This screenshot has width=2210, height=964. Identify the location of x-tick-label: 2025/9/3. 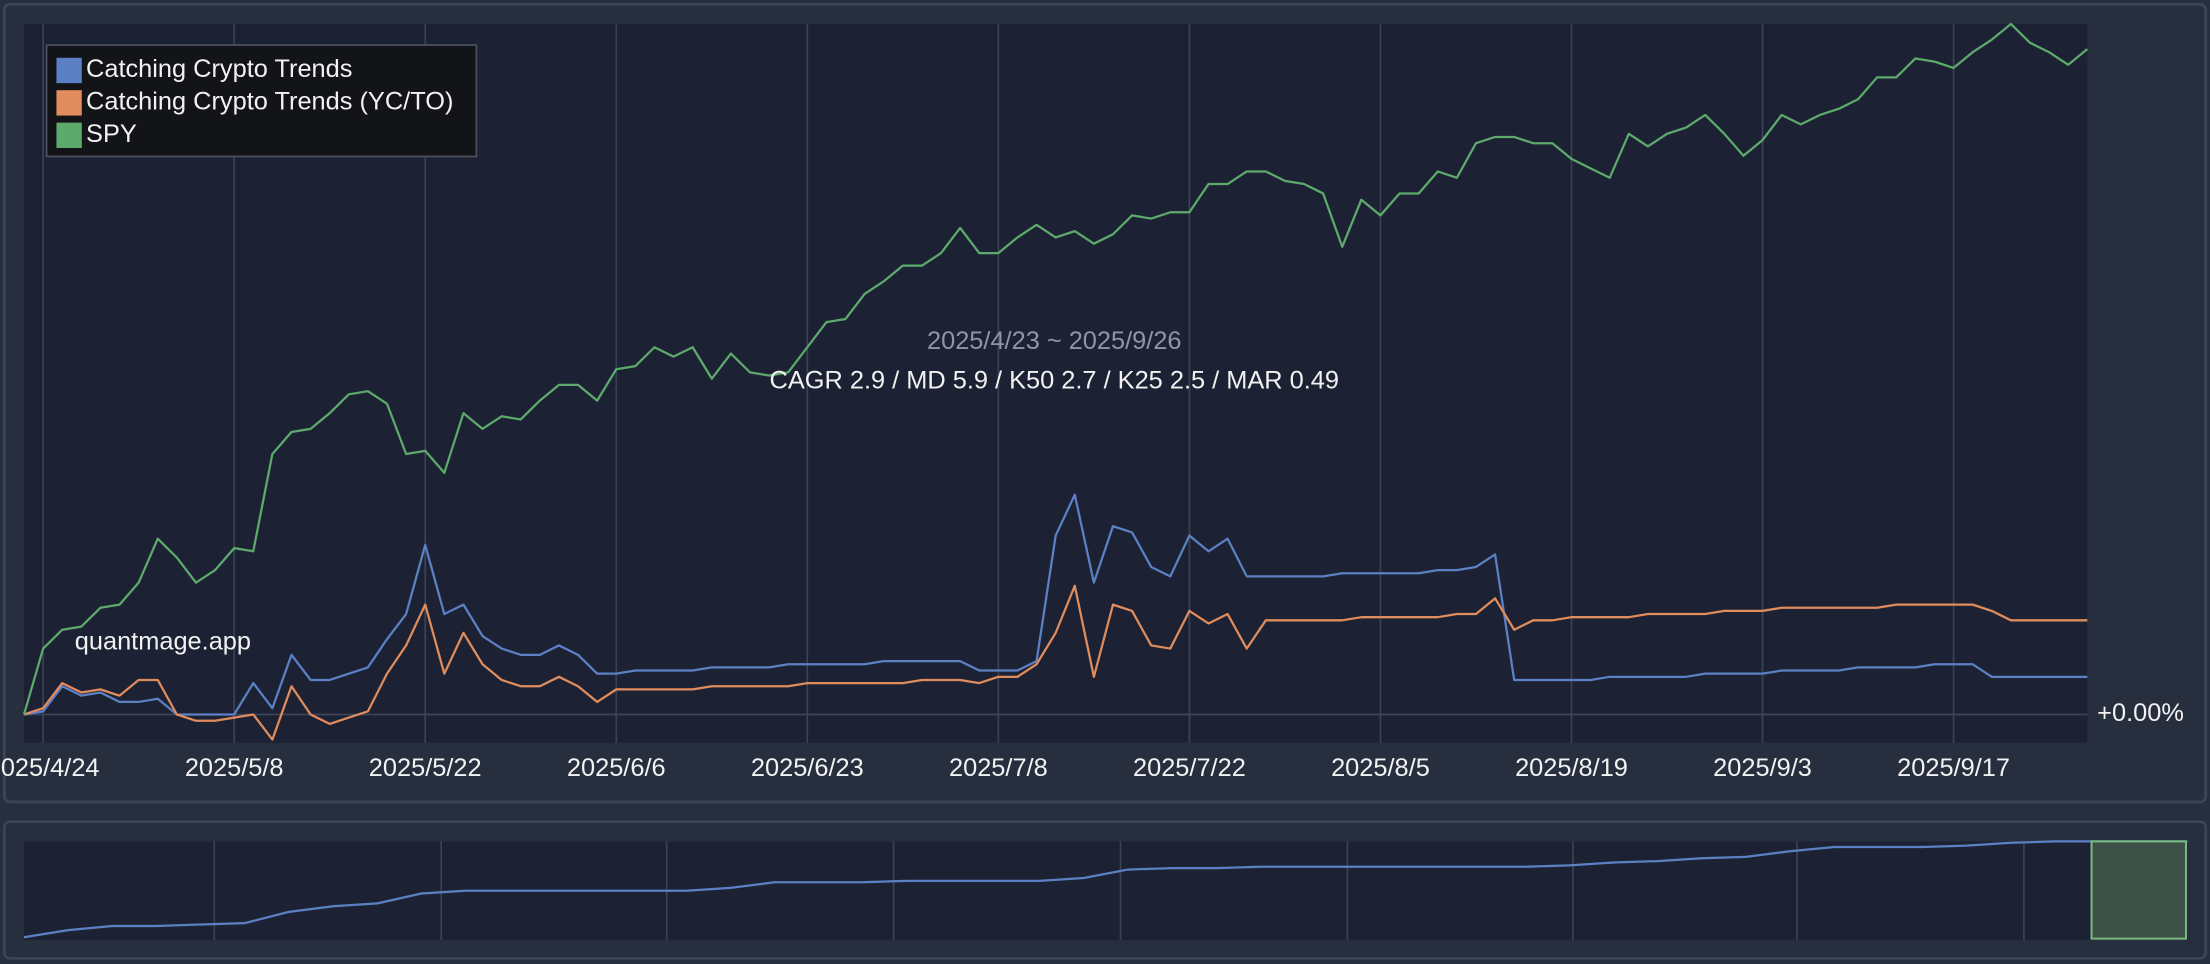
(1762, 768).